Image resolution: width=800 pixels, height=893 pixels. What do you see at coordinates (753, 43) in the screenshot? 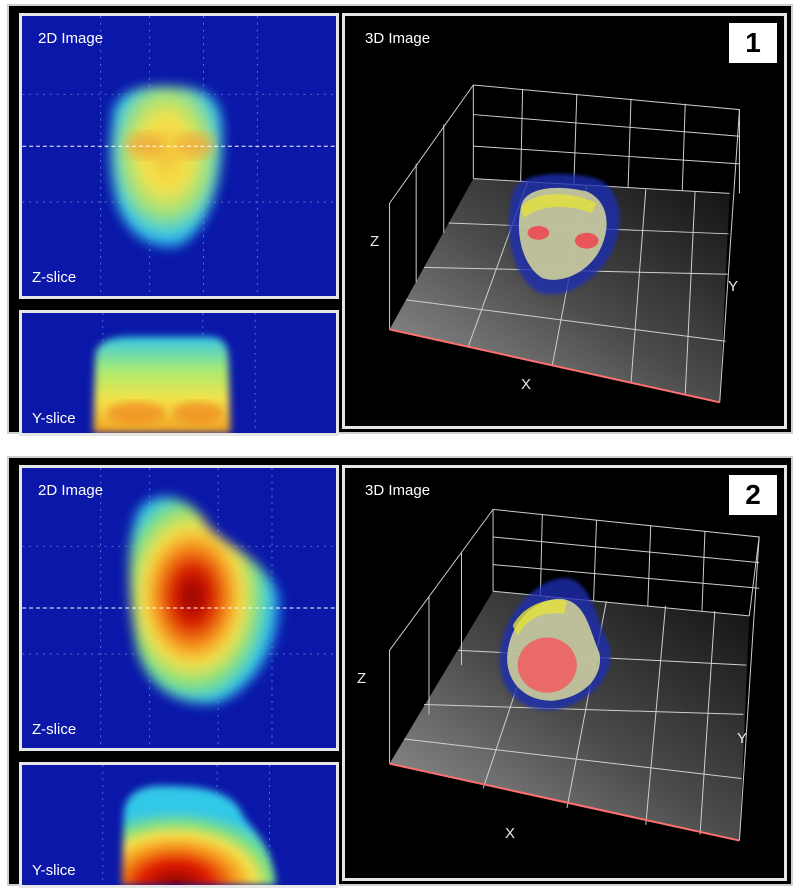
I see `panel-number-badge: 1` at bounding box center [753, 43].